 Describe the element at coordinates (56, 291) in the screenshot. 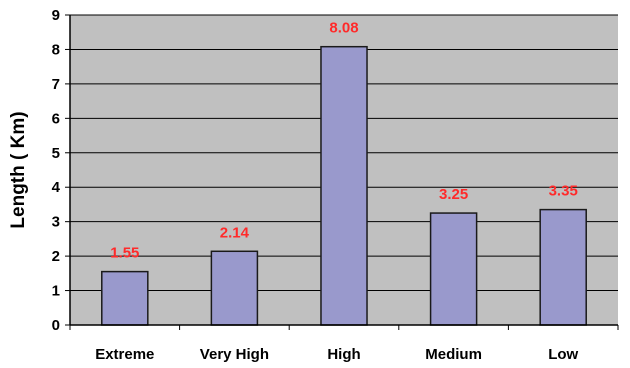

I see `y-tick-label: 1` at that location.